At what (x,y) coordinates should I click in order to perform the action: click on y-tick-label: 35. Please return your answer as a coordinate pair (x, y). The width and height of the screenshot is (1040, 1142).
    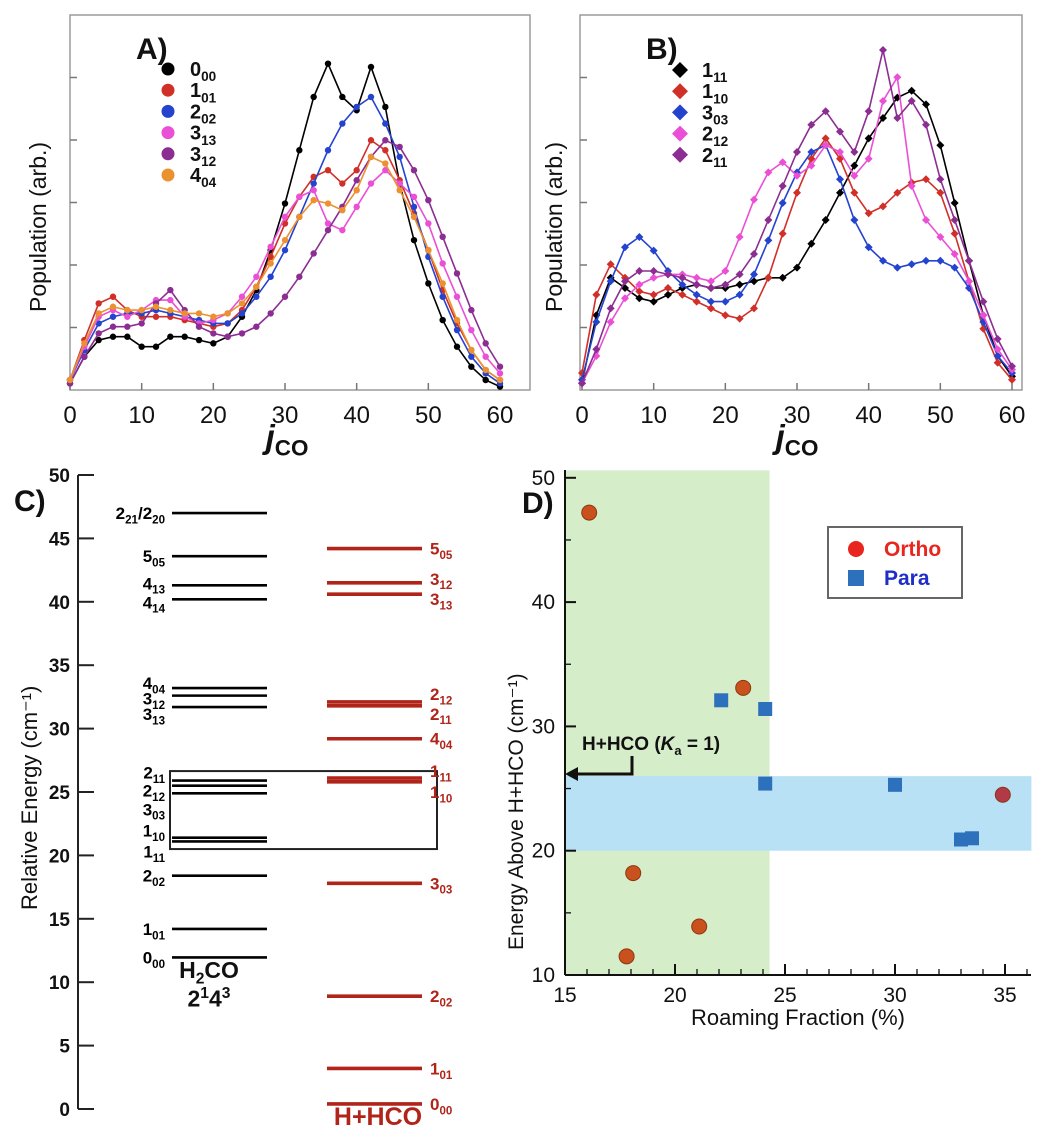
    Looking at the image, I should click on (60, 666).